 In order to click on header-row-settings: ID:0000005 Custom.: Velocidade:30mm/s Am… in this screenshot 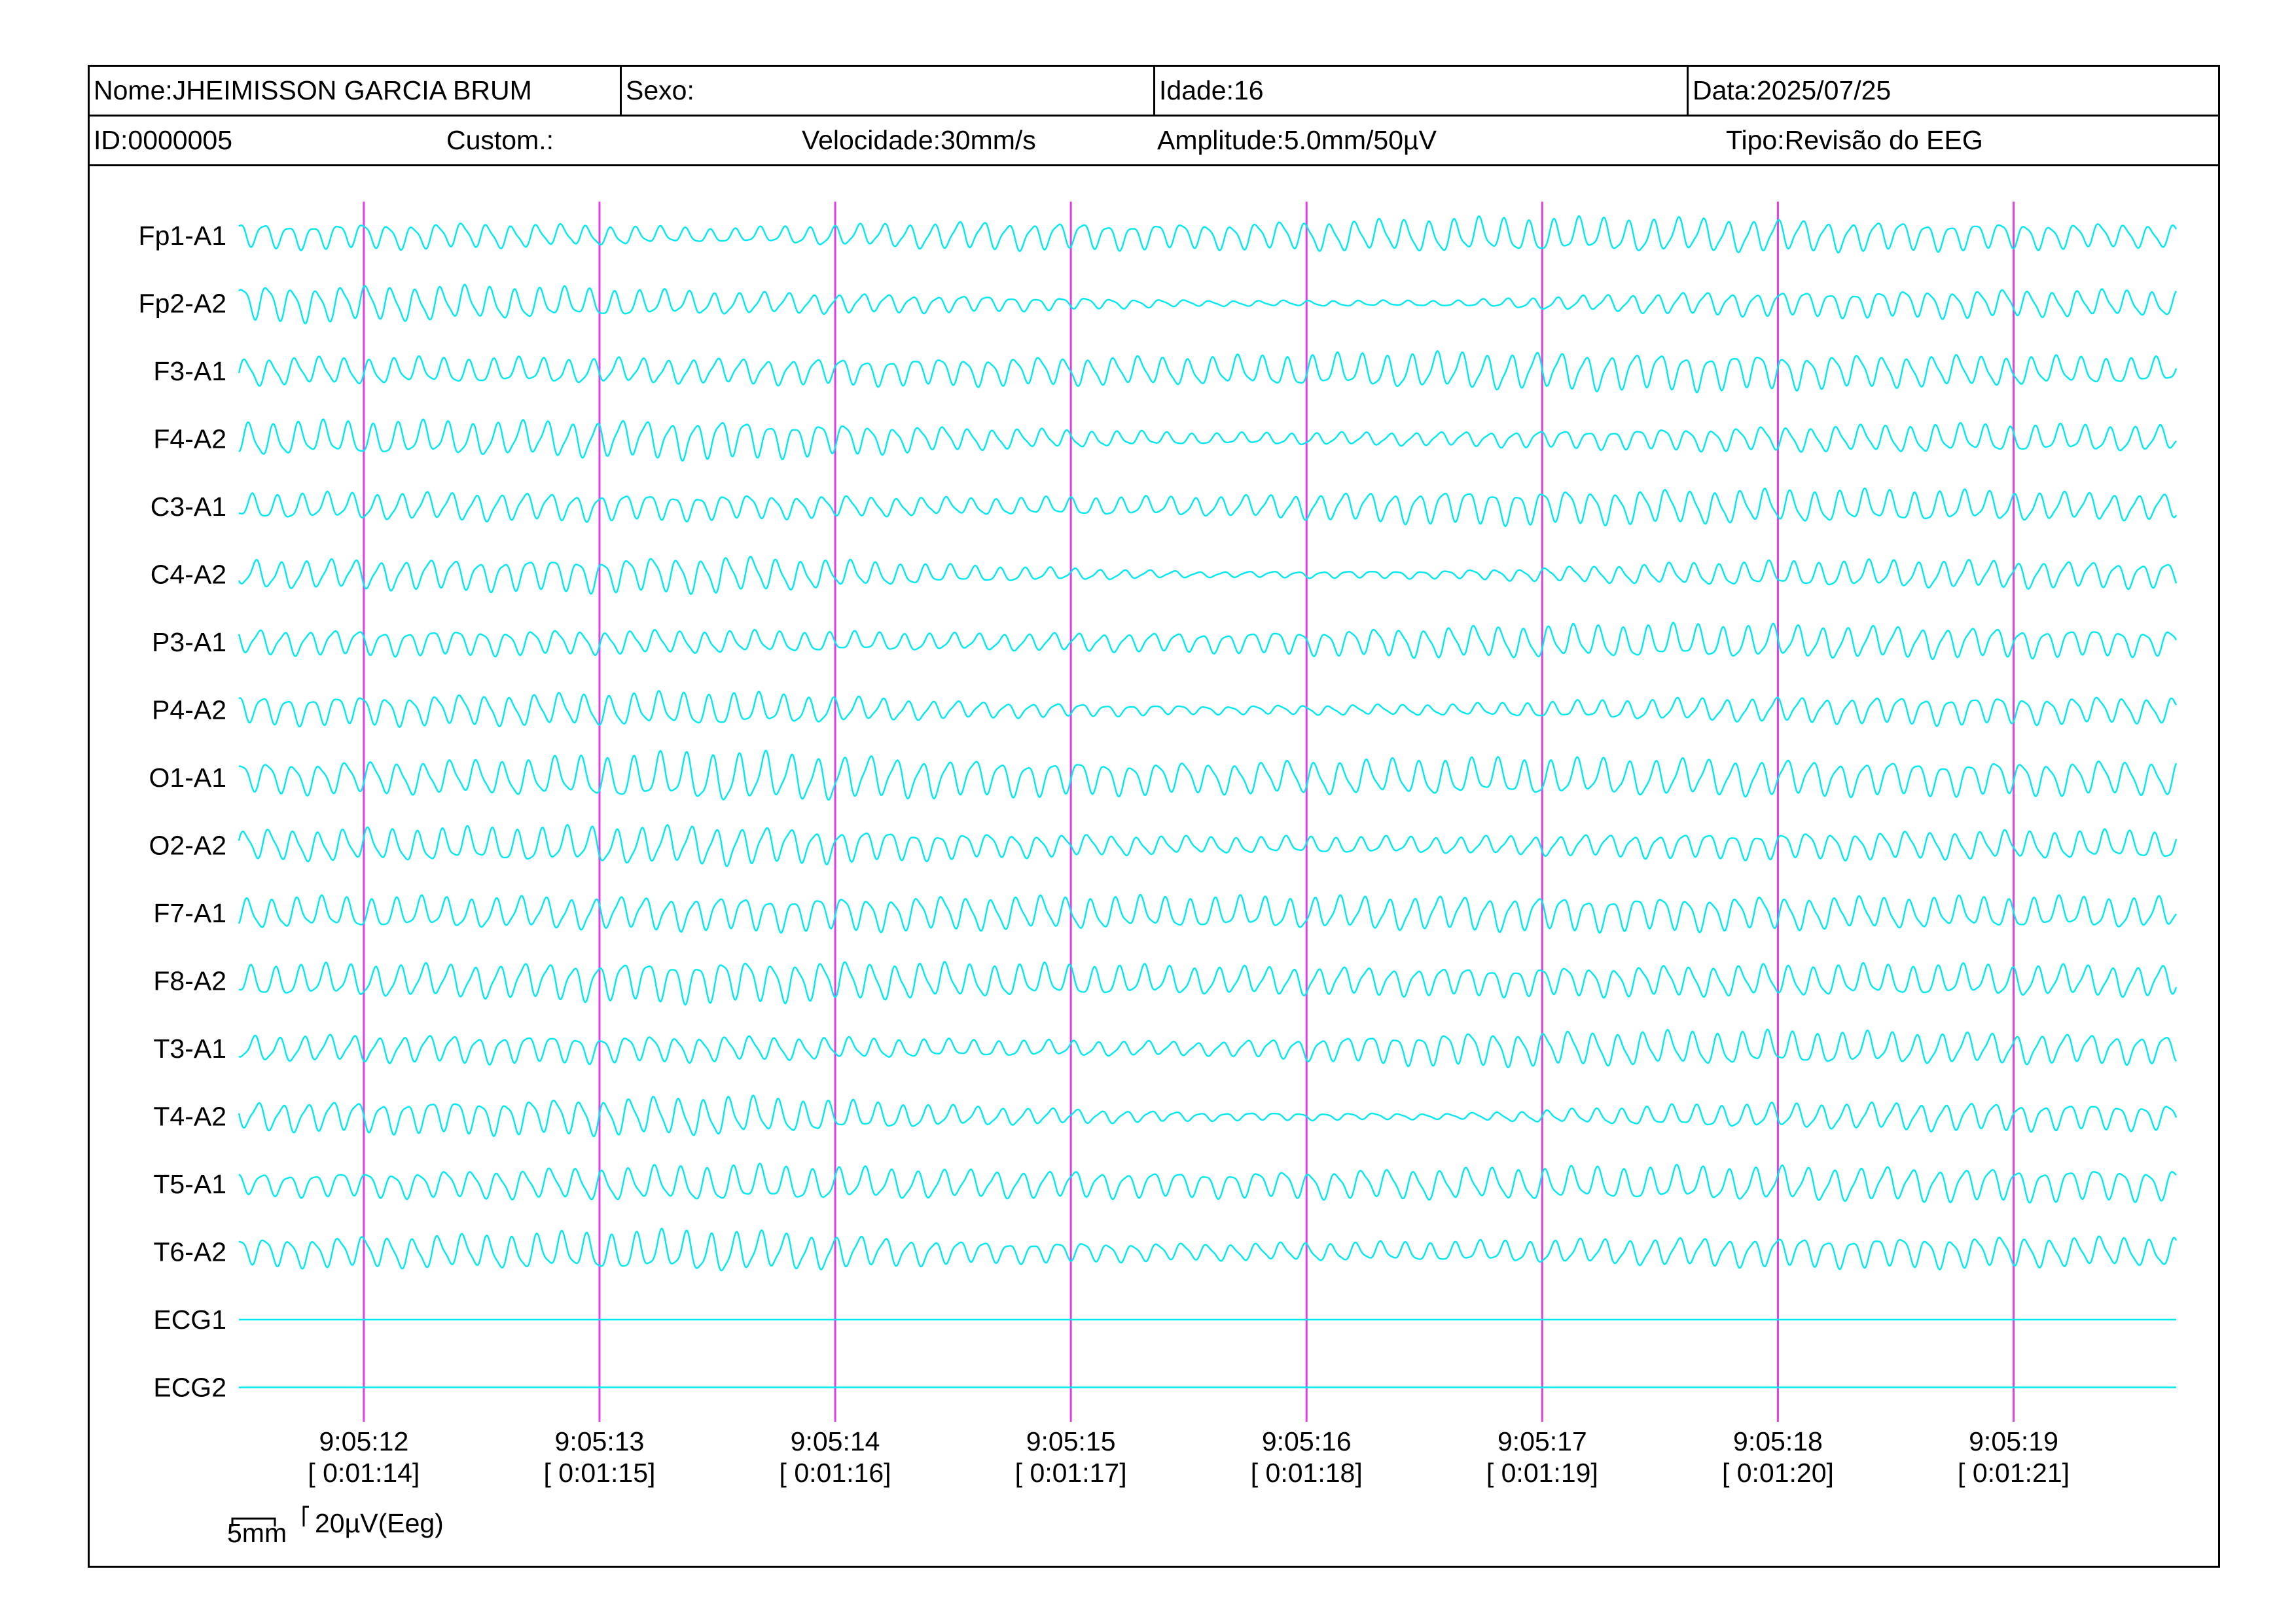, I will do `click(1154, 141)`.